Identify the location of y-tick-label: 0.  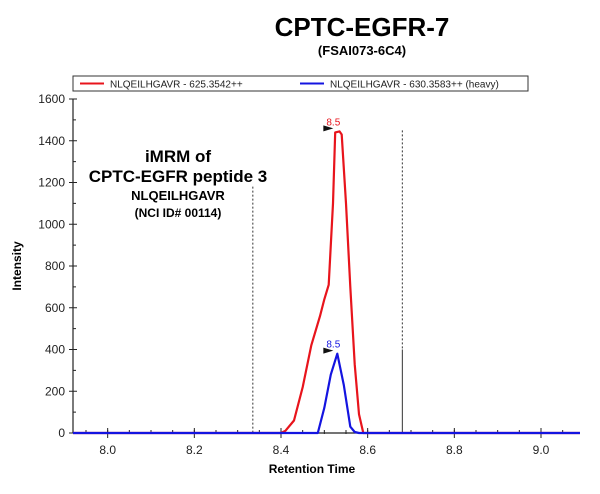
(61, 433).